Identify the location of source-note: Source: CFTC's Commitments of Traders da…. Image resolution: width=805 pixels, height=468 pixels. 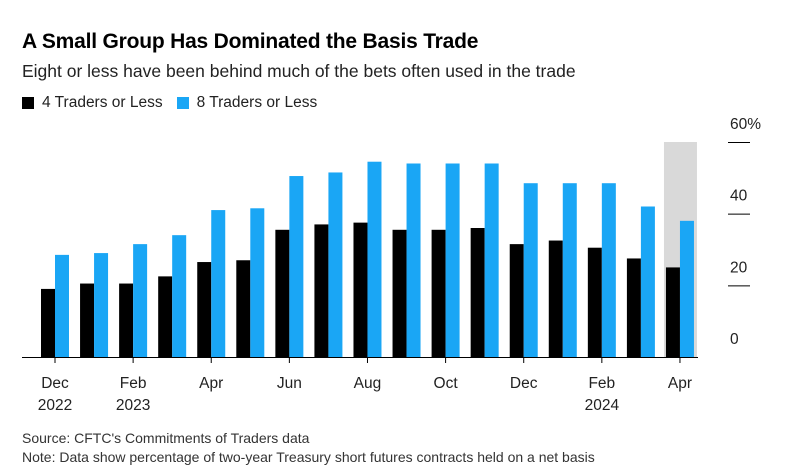
(166, 438).